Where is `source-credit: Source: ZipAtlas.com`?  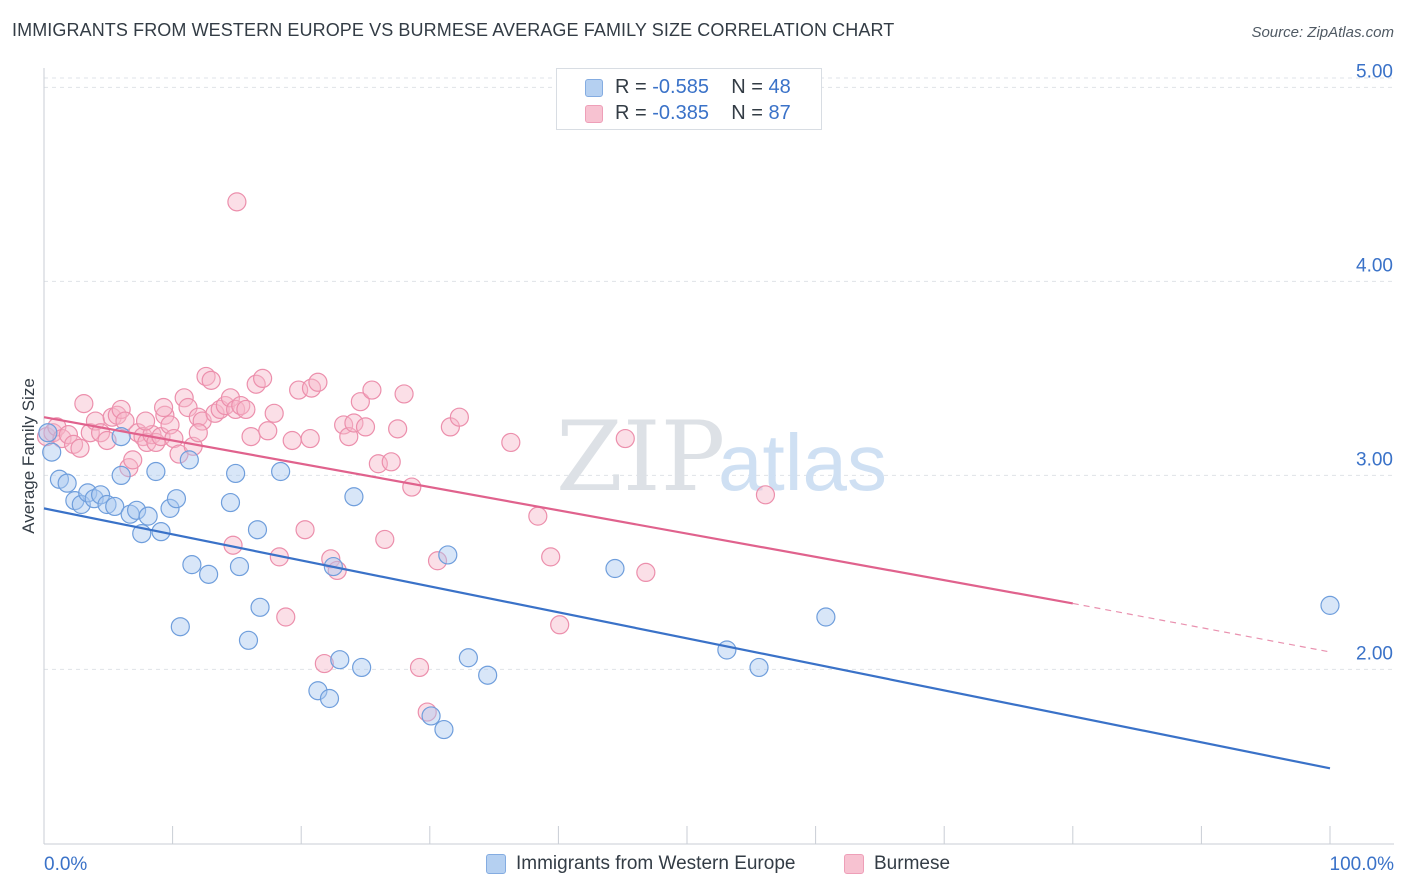 source-credit: Source: ZipAtlas.com is located at coordinates (1322, 32).